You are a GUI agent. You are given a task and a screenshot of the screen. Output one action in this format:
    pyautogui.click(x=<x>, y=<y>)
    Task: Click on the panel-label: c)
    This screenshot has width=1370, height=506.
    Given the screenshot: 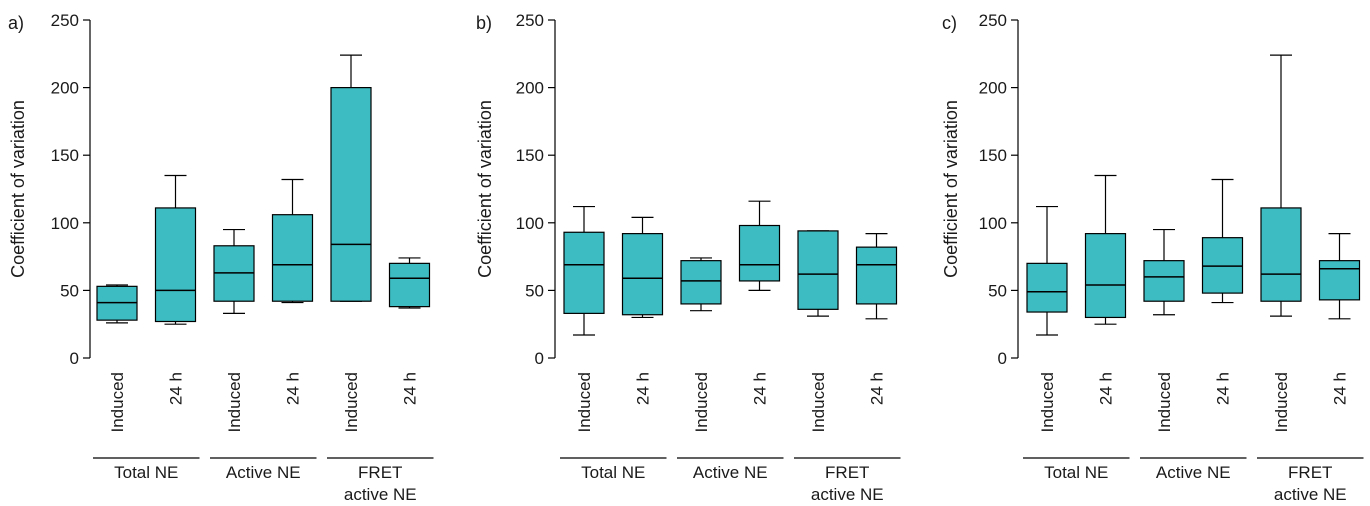 What is the action you would take?
    pyautogui.click(x=949, y=23)
    